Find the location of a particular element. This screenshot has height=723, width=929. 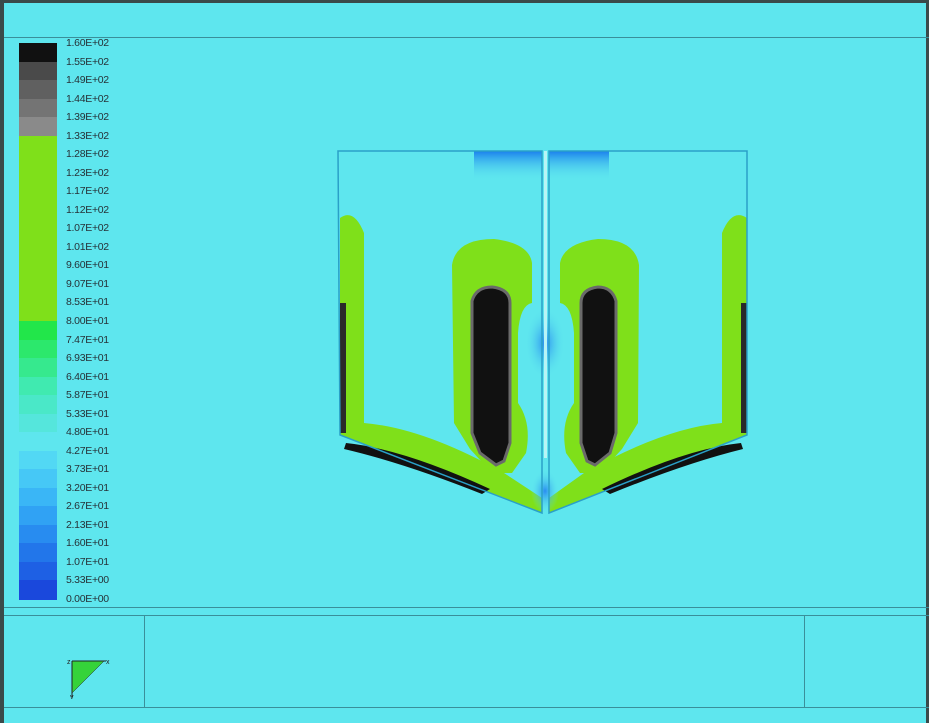

colorbar-tick-label: 5.33E+01 is located at coordinates (87, 413).